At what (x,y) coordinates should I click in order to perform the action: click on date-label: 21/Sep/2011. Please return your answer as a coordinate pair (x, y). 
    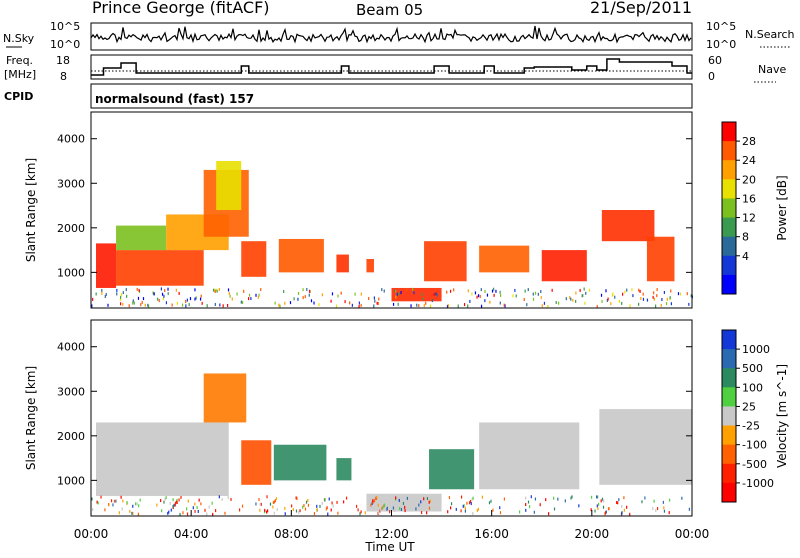
    Looking at the image, I should click on (641, 8).